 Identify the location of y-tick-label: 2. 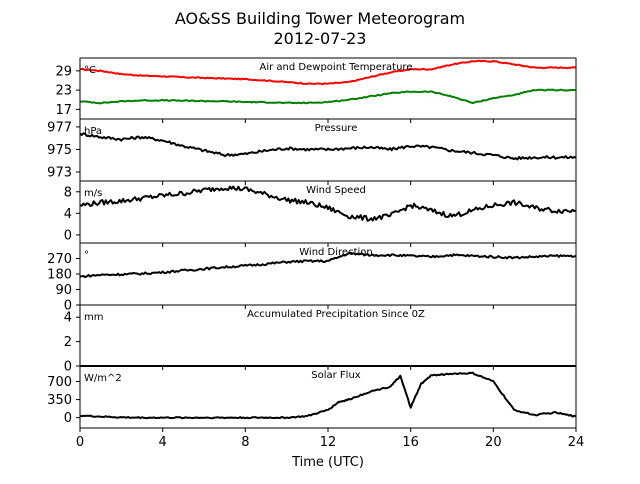
(68, 342).